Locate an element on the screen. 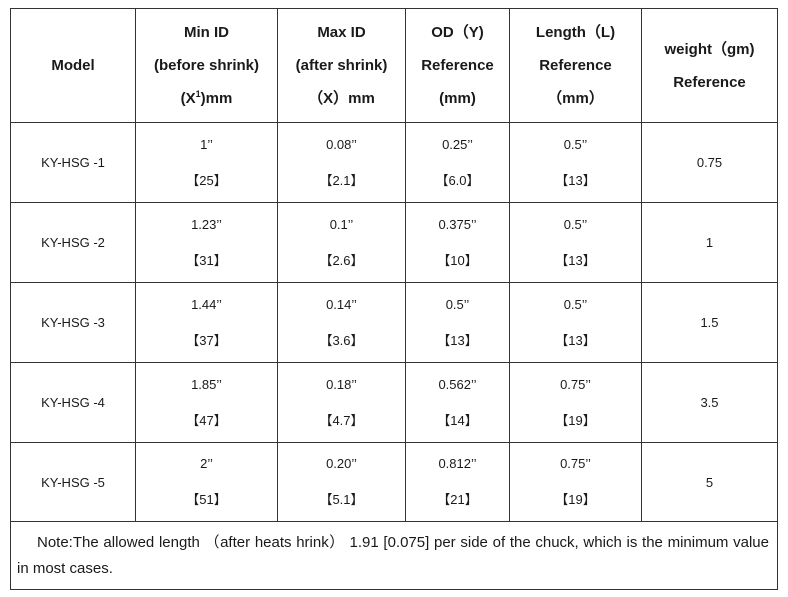 This screenshot has height=597, width=788. model-cell: KY-HSG -3 is located at coordinates (73, 322).